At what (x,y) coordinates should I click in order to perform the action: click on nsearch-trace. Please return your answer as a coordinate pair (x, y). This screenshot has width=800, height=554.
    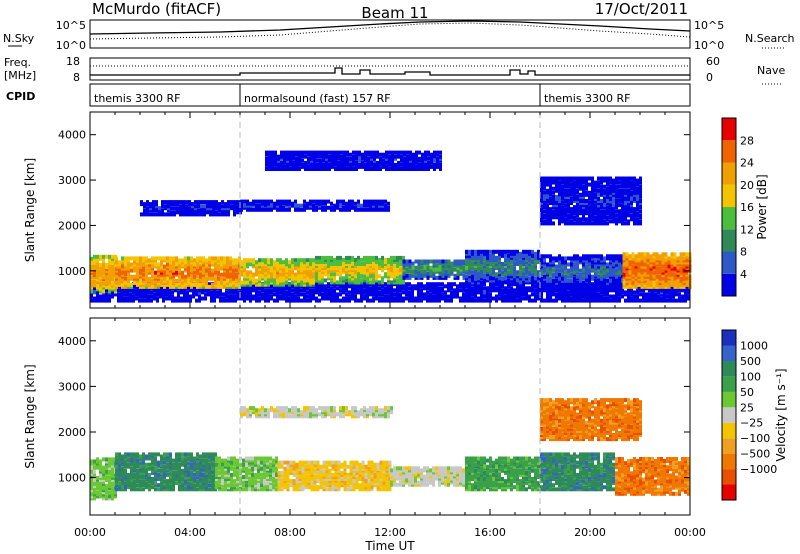
    Looking at the image, I should click on (390, 31).